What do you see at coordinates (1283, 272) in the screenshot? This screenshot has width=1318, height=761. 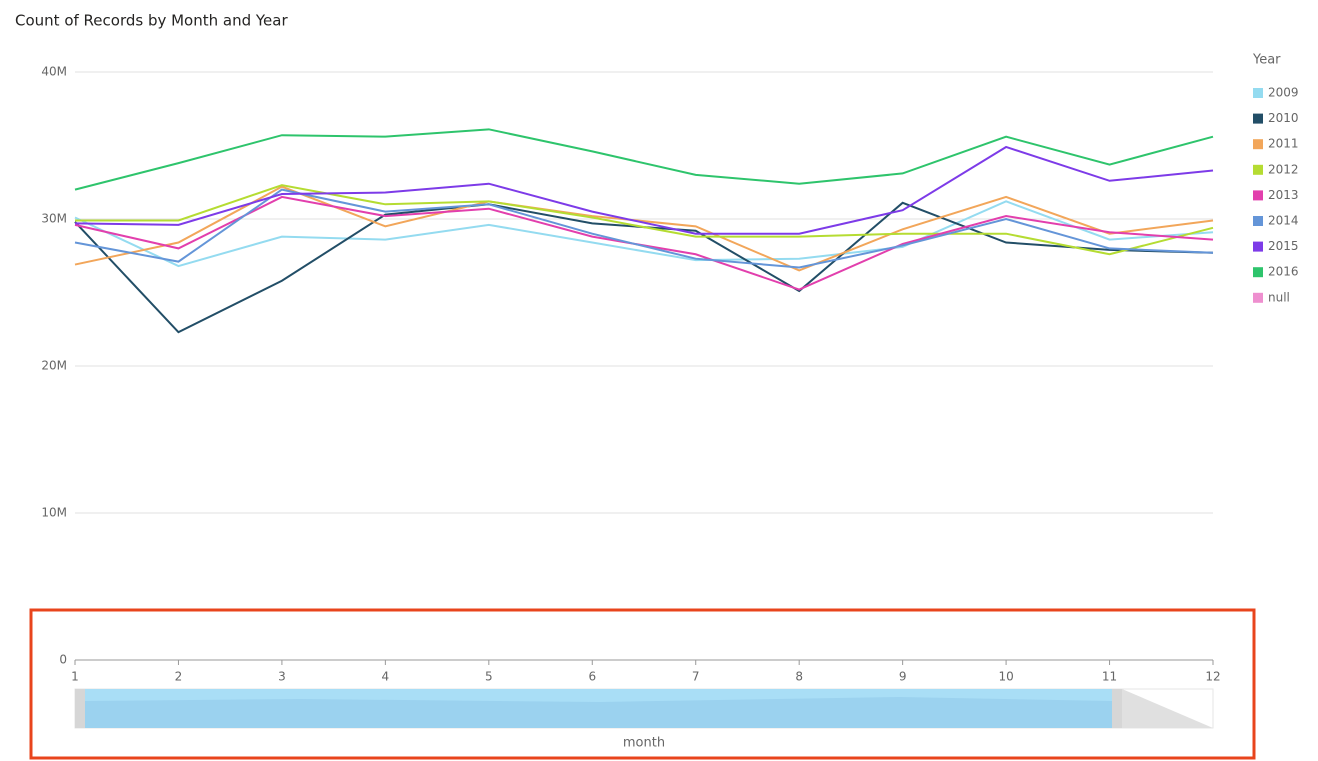 I see `legend-label: 2016` at bounding box center [1283, 272].